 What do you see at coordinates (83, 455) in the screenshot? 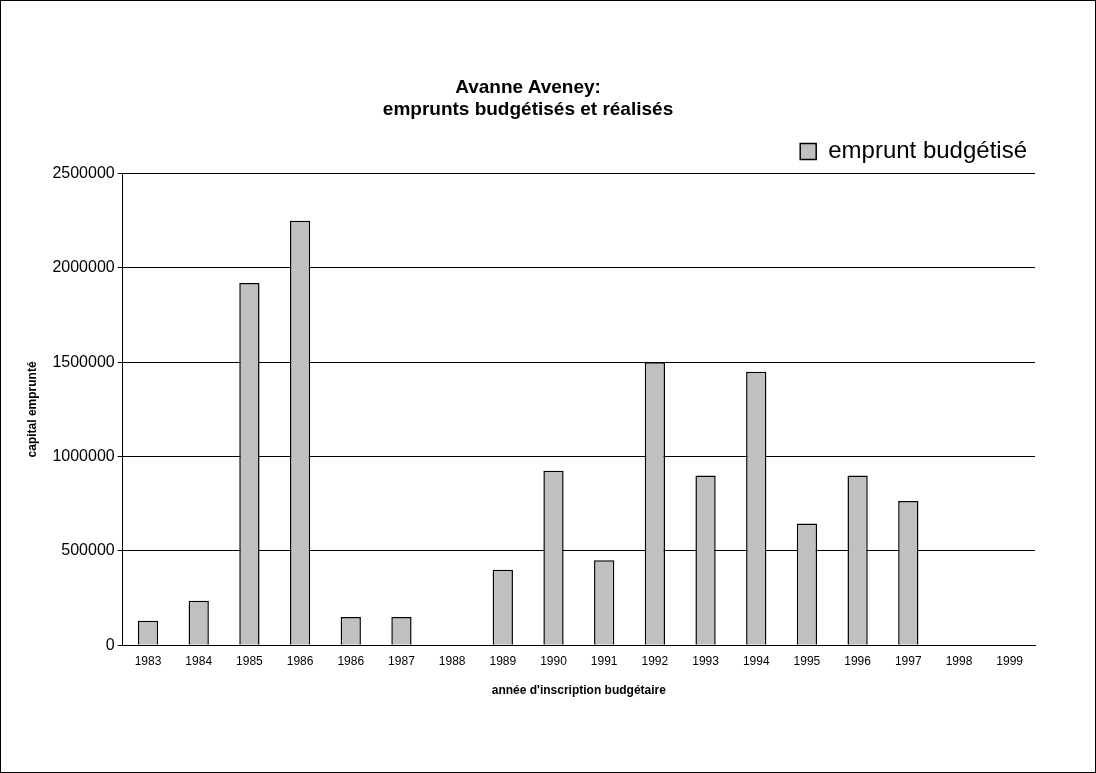
I see `y-tick-label: 1000000` at bounding box center [83, 455].